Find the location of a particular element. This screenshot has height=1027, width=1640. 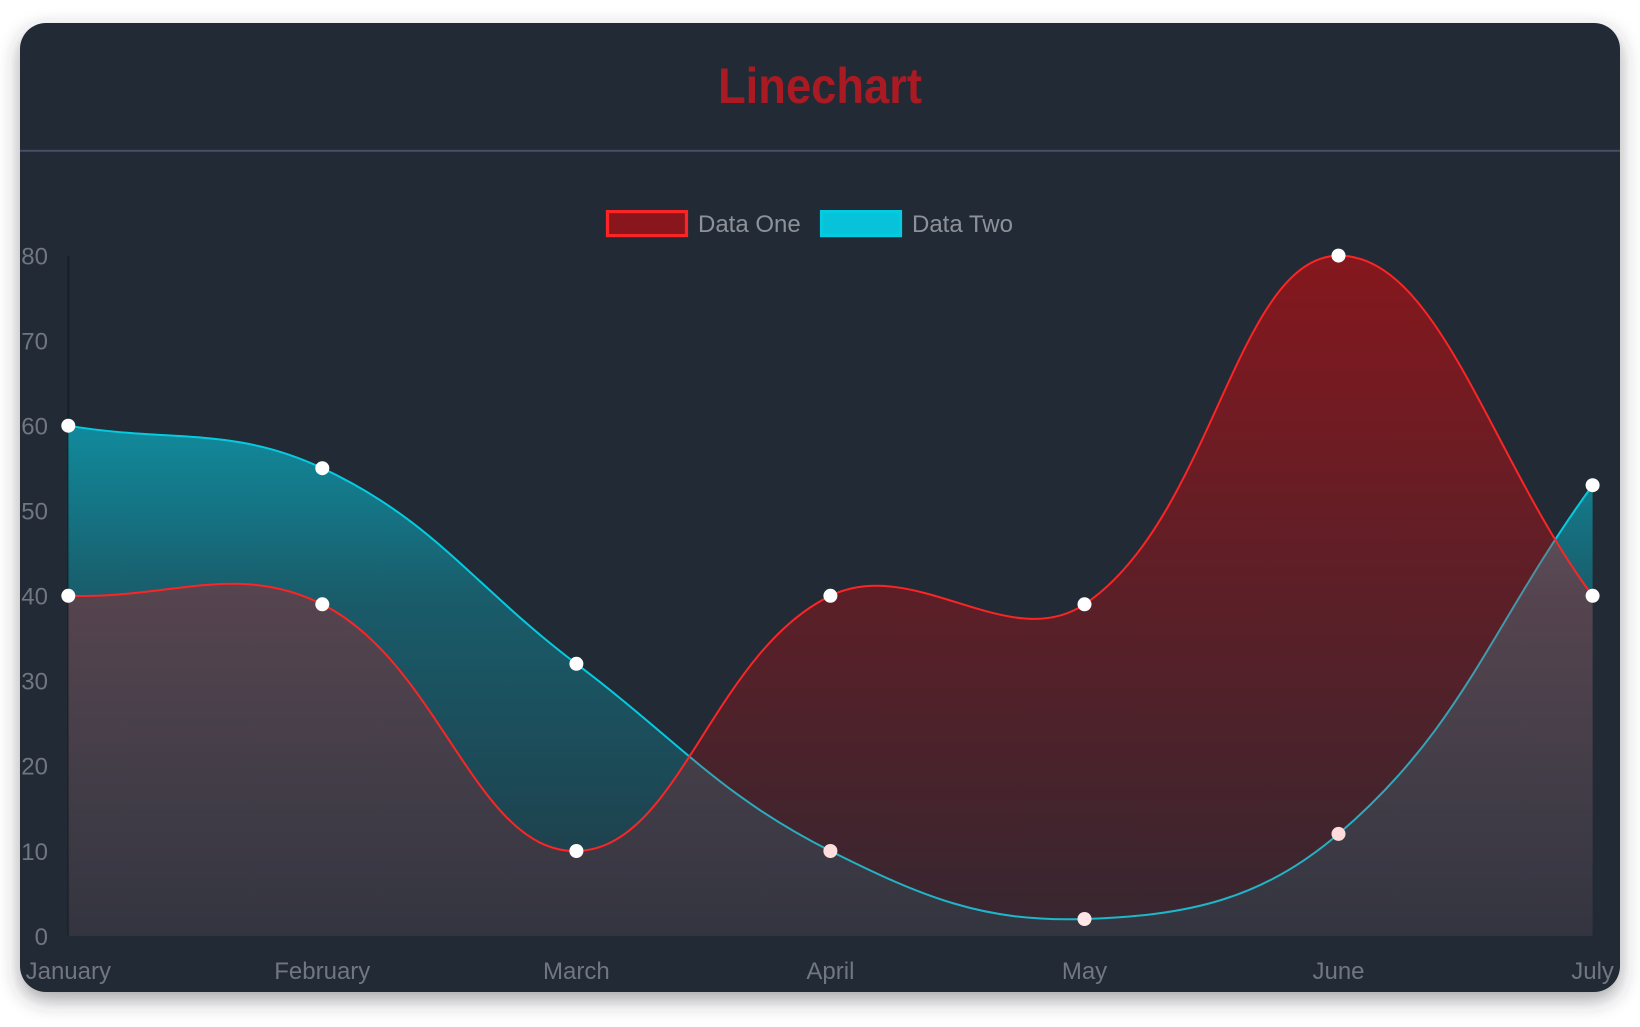

svg-text: 30 is located at coordinates (34, 682).